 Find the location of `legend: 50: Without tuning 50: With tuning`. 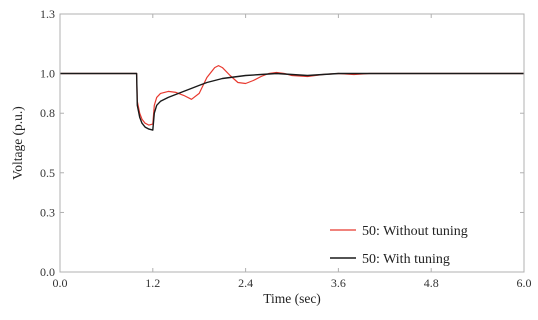

legend: 50: Without tuning 50: With tuning is located at coordinates (399, 245).